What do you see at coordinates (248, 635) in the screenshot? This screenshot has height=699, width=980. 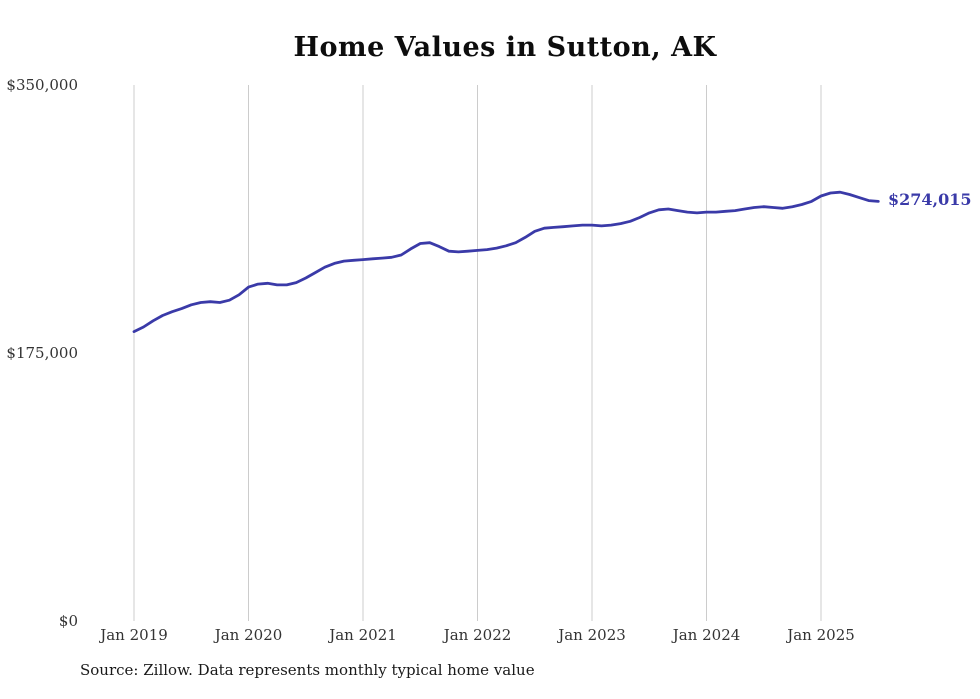 I see `x-axis-tick-label: Jan 2020` at bounding box center [248, 635].